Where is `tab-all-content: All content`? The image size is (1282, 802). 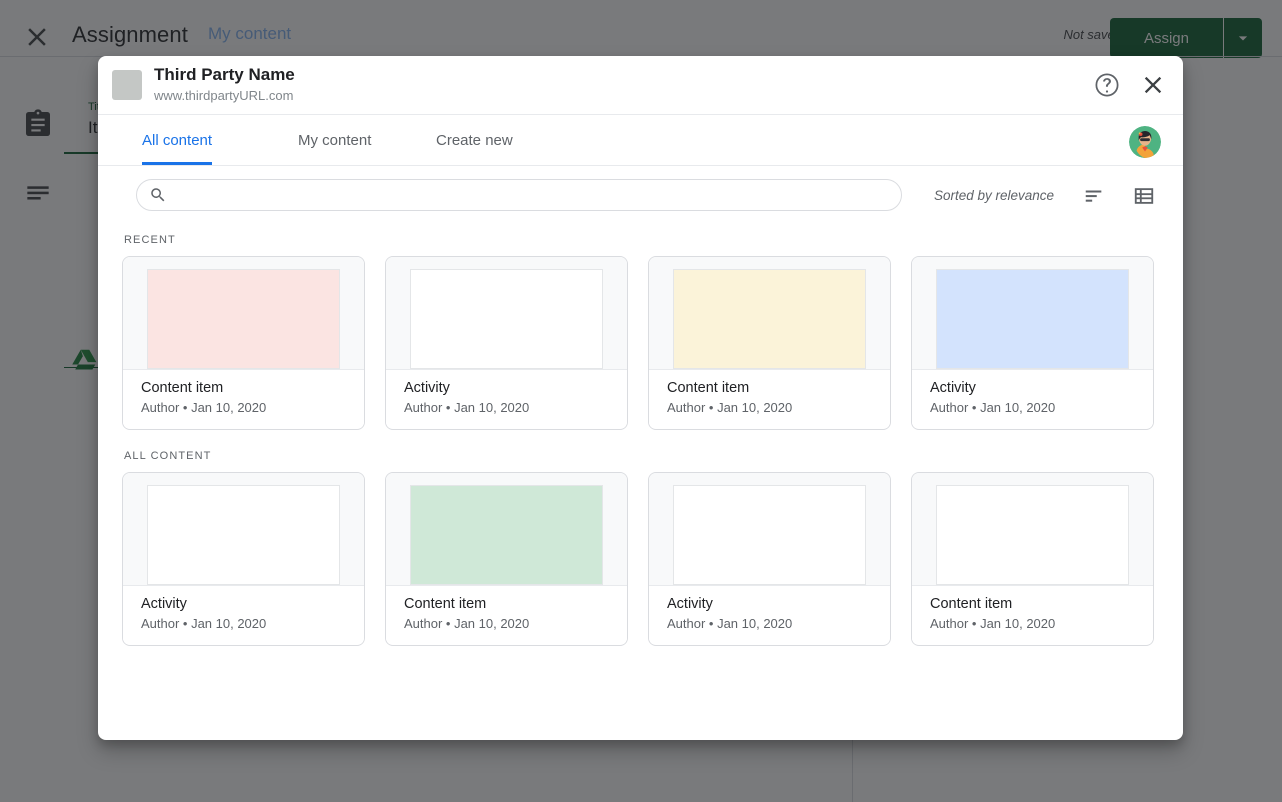
tab-all-content: All content is located at coordinates (177, 140).